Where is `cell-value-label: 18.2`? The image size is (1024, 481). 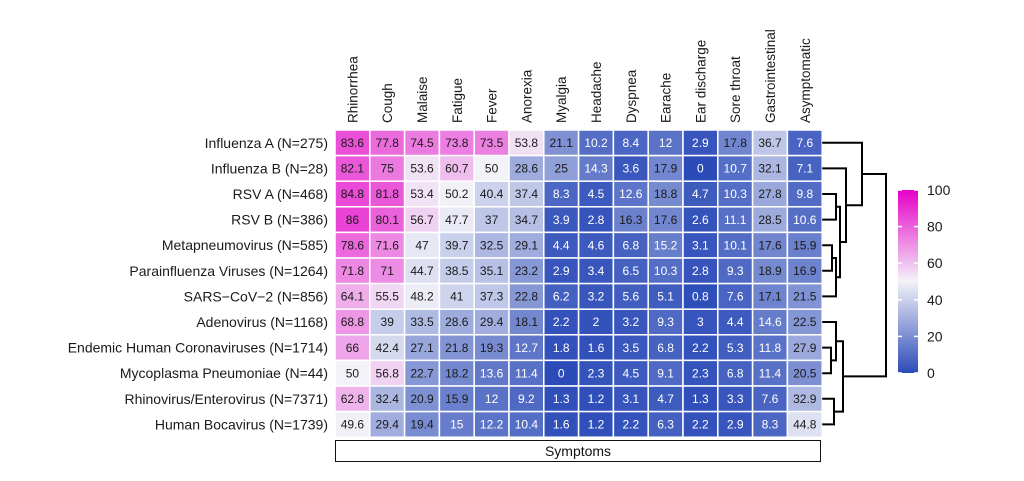
cell-value-label: 18.2 is located at coordinates (457, 373).